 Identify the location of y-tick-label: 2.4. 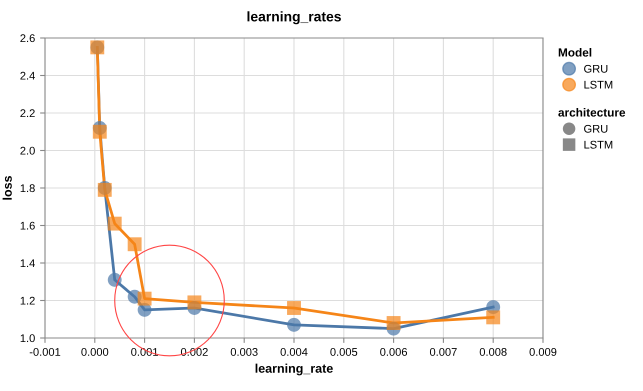
(27, 76).